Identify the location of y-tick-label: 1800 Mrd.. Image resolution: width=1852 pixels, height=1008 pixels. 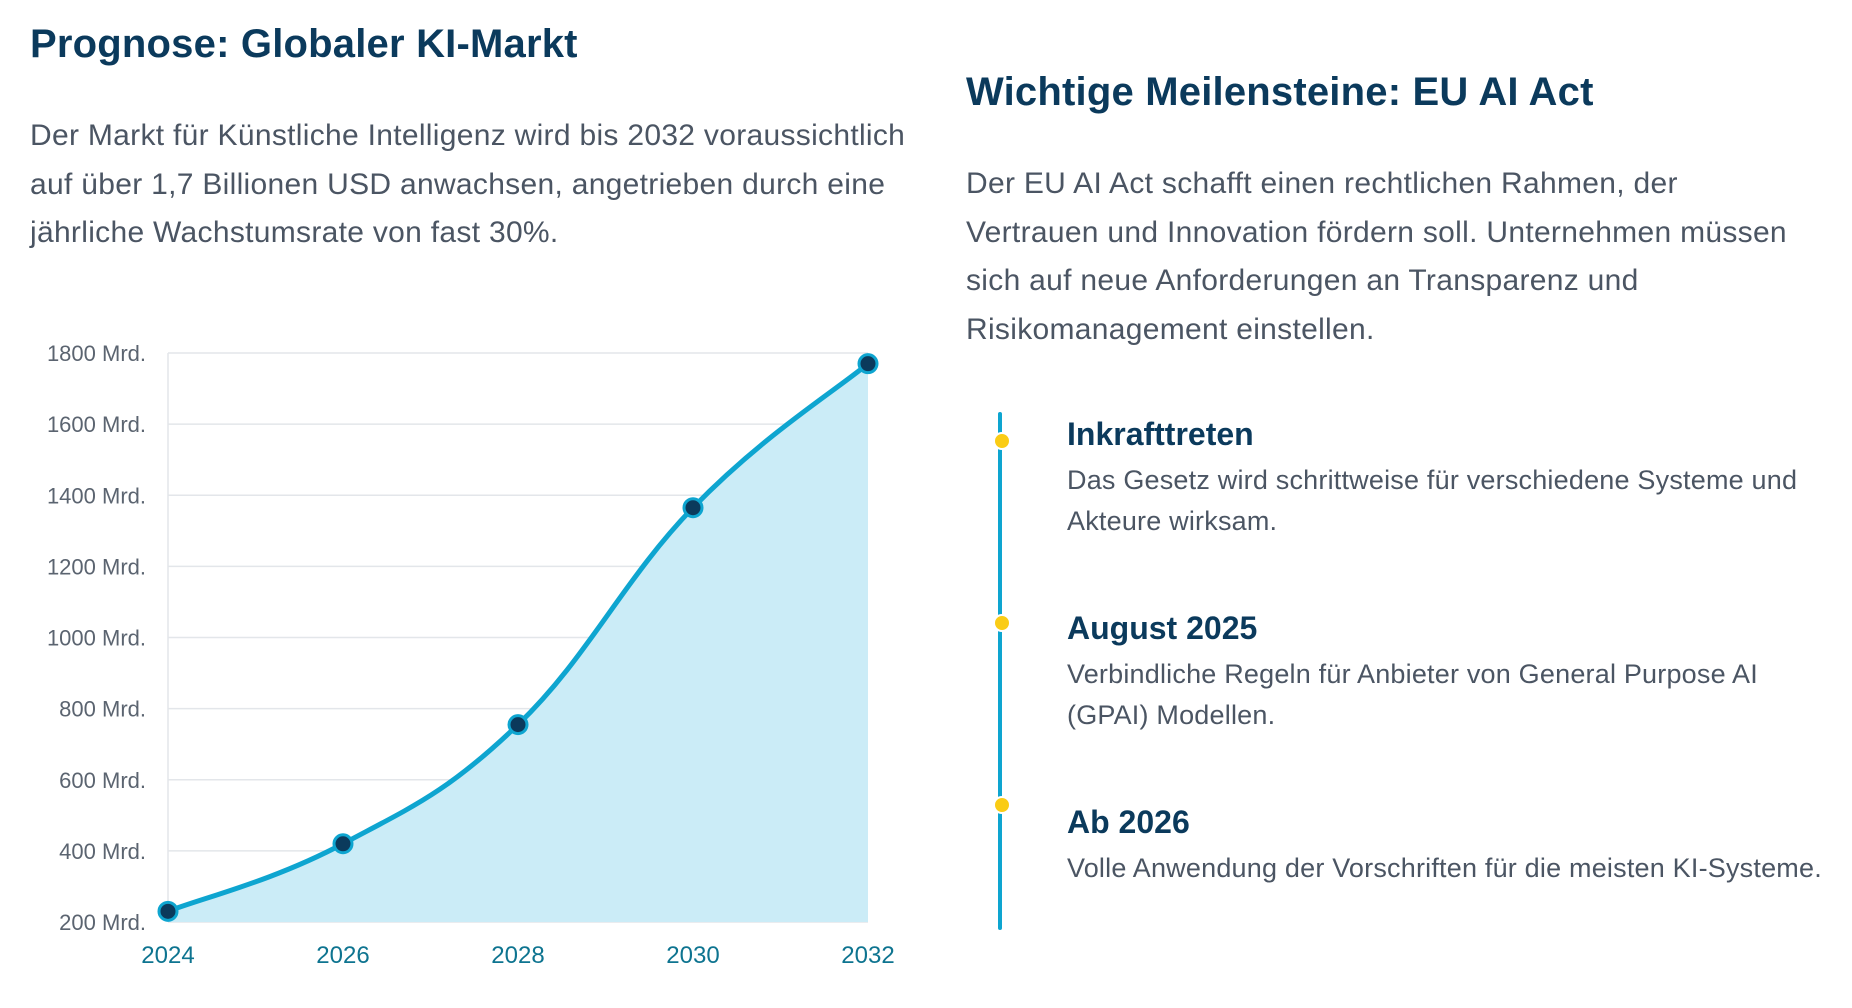
(96, 353).